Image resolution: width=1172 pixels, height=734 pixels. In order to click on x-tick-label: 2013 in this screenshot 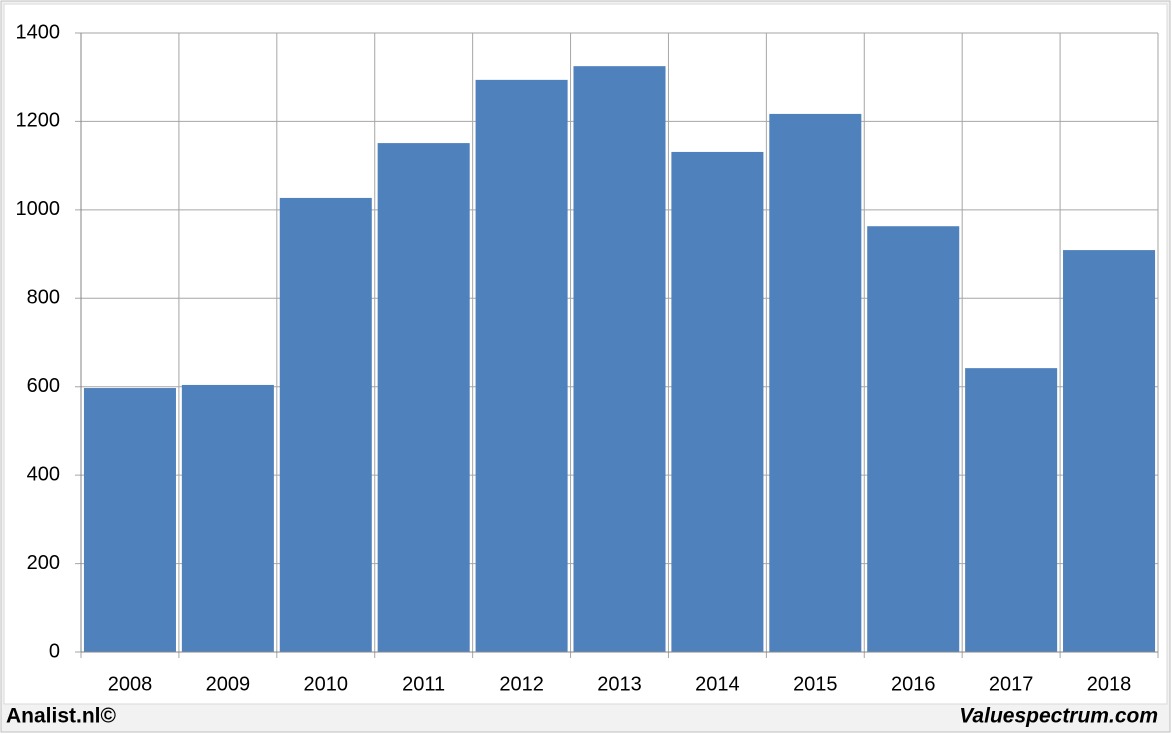, I will do `click(619, 684)`.